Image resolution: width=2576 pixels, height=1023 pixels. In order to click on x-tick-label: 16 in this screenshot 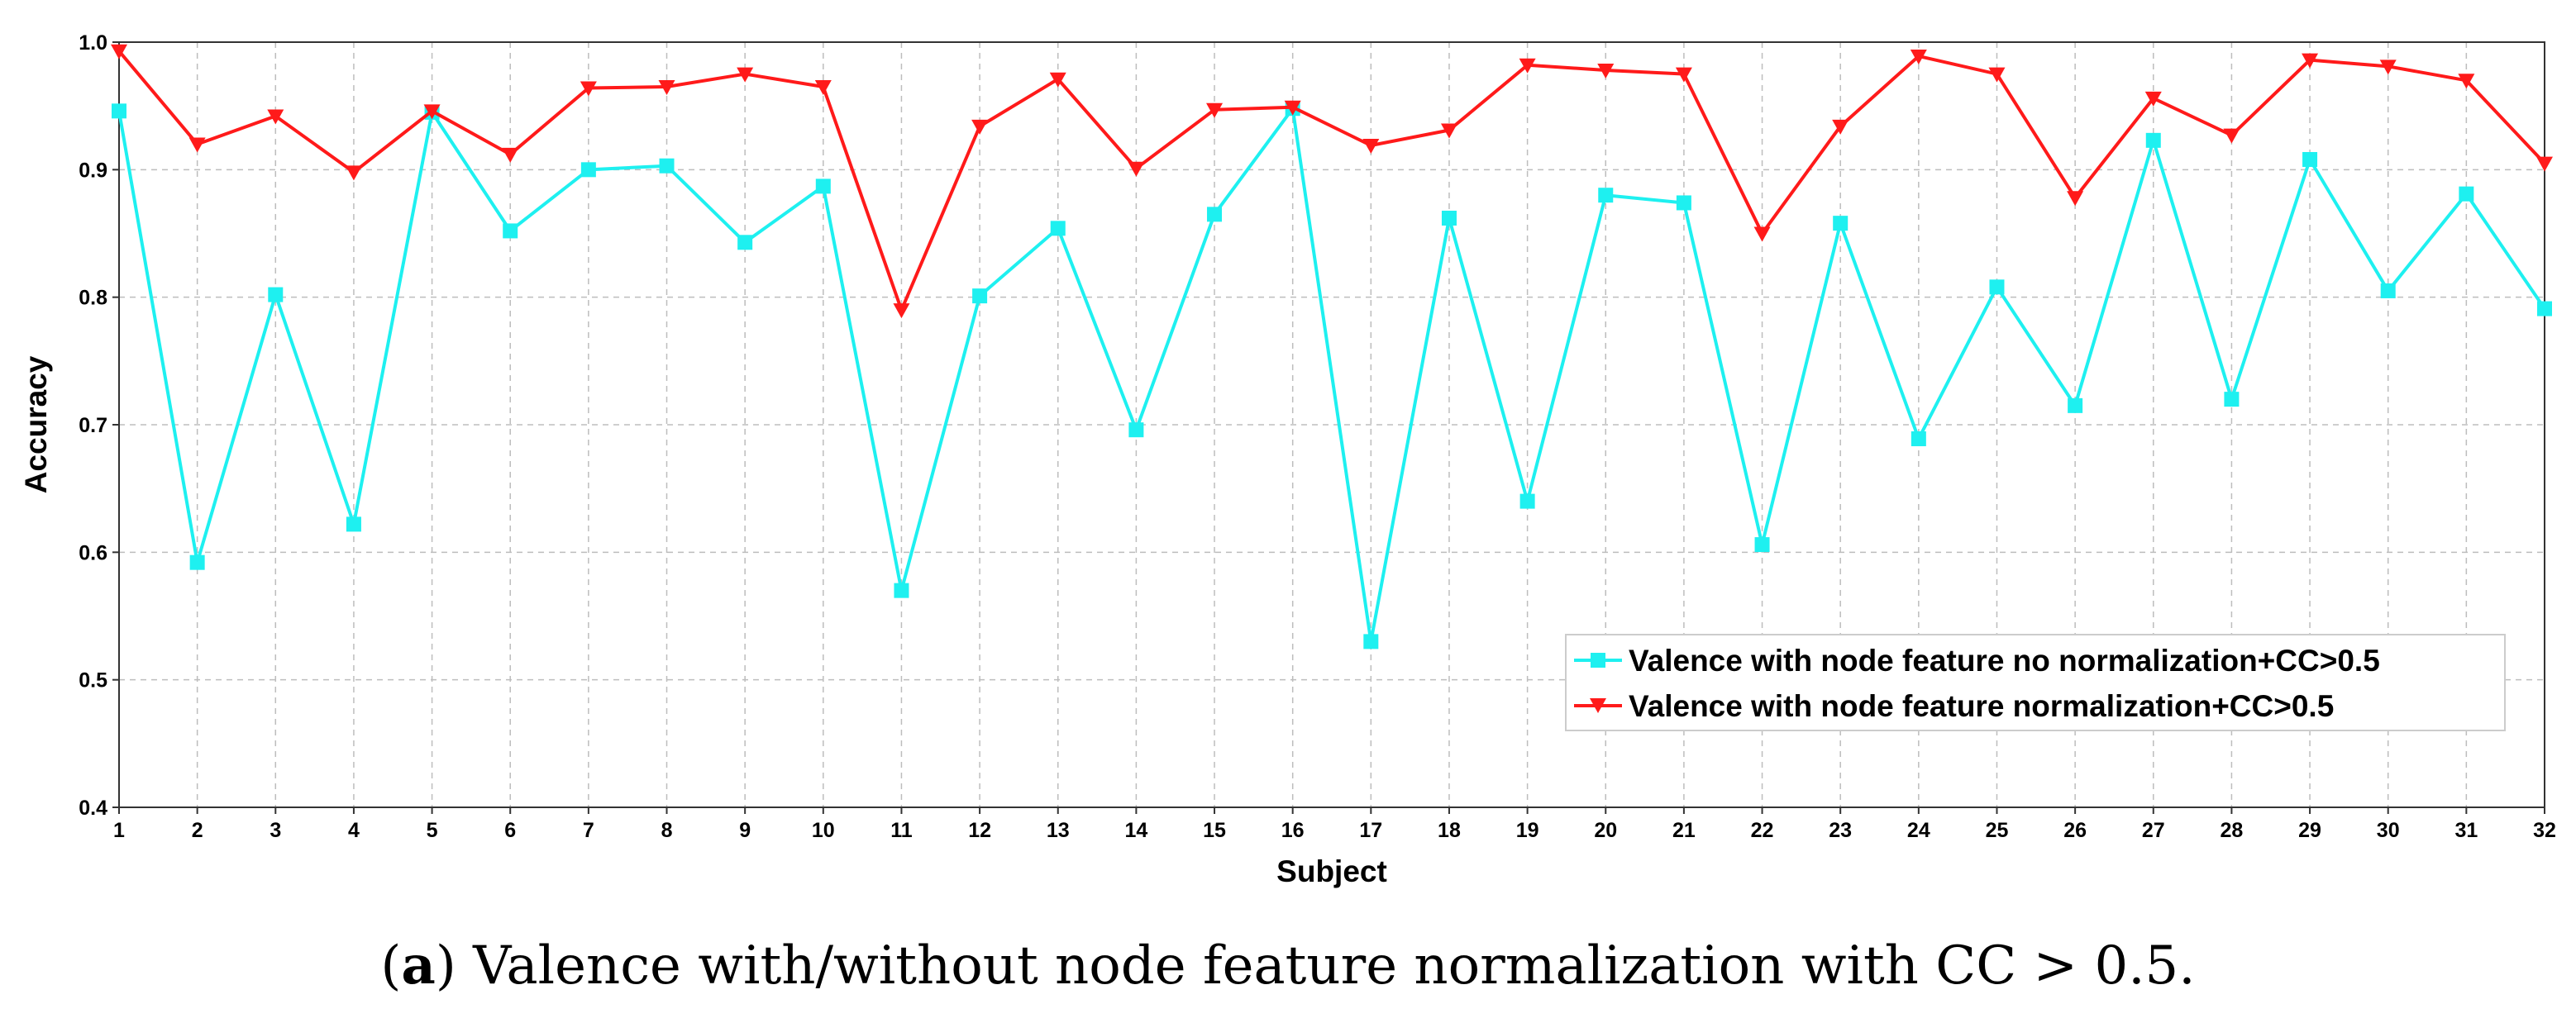, I will do `click(1293, 831)`.